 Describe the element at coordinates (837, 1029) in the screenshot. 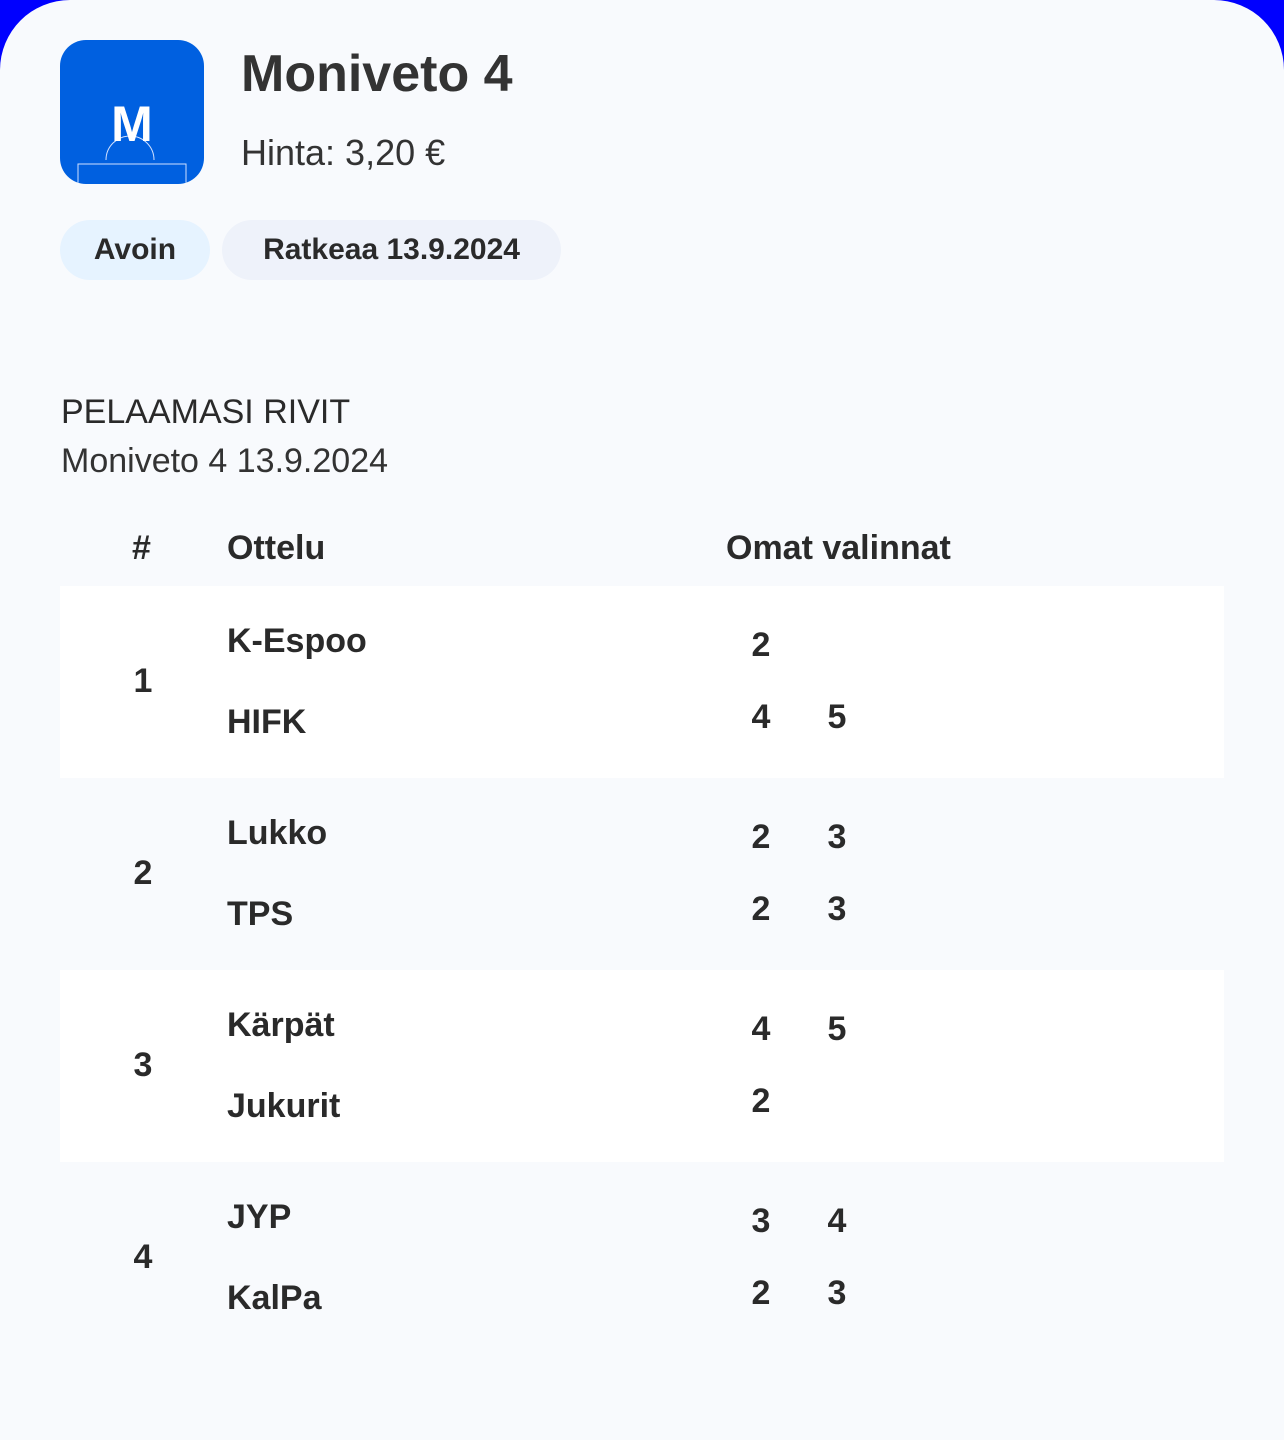

I see `home-pick: 5` at that location.